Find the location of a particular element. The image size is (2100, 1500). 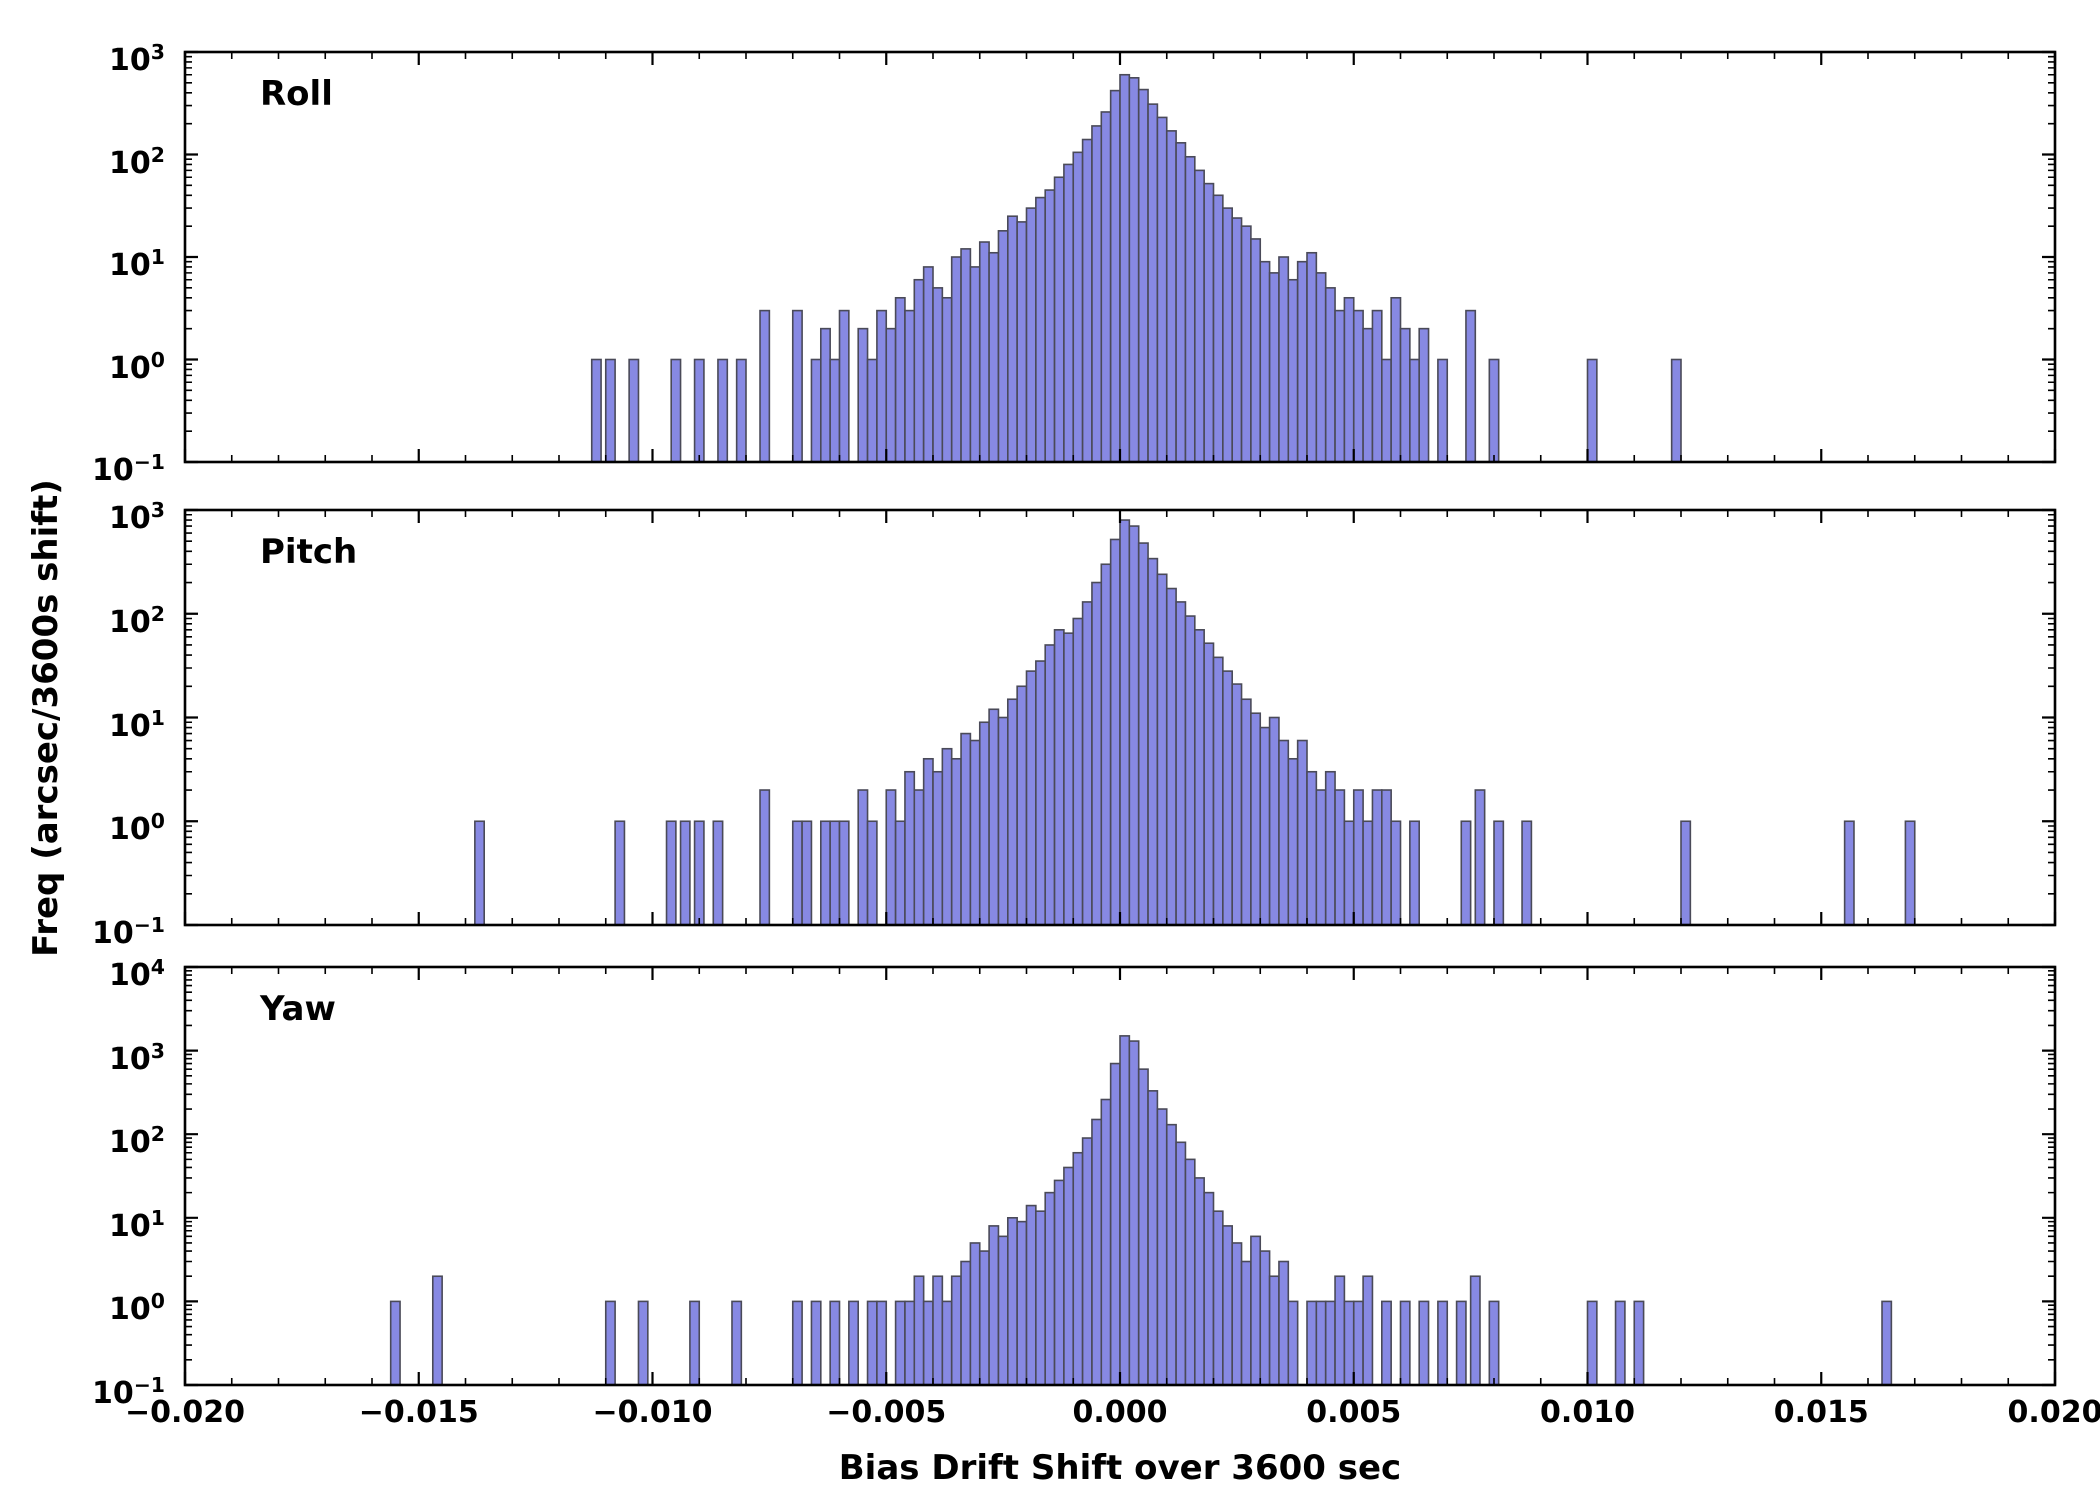

x-tick-label: 0.000 is located at coordinates (1120, 1412).